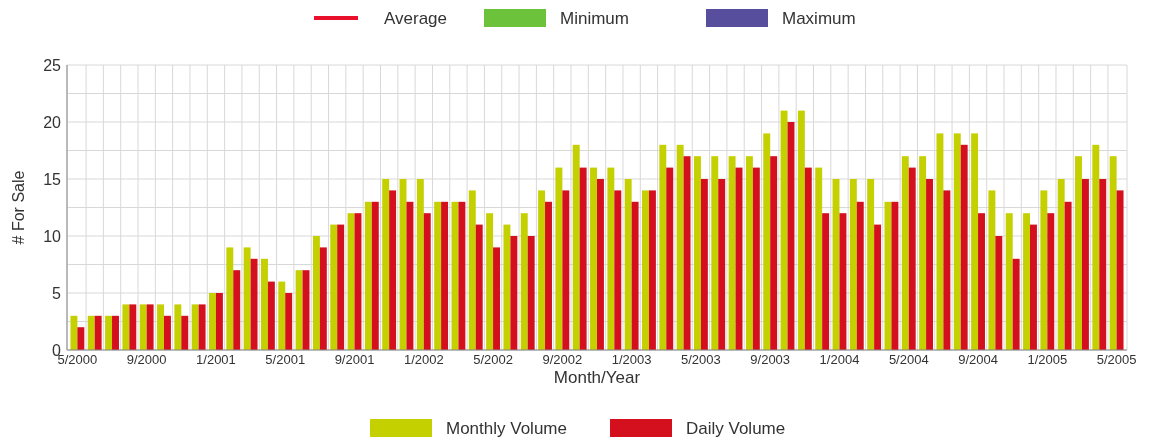  Describe the element at coordinates (493, 359) in the screenshot. I see `x-tick-label: 5/2002` at that location.